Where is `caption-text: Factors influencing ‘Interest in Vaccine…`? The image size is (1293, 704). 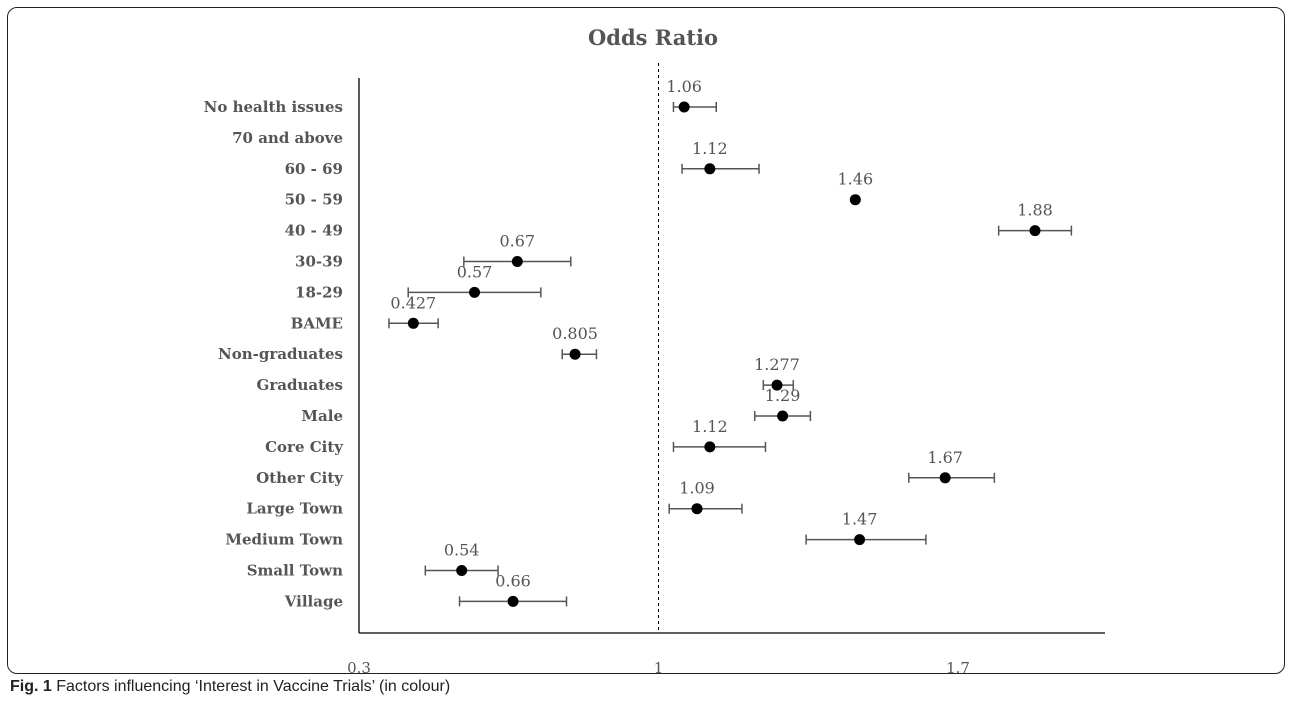
caption-text: Factors influencing ‘Interest in Vaccine… is located at coordinates (251, 686).